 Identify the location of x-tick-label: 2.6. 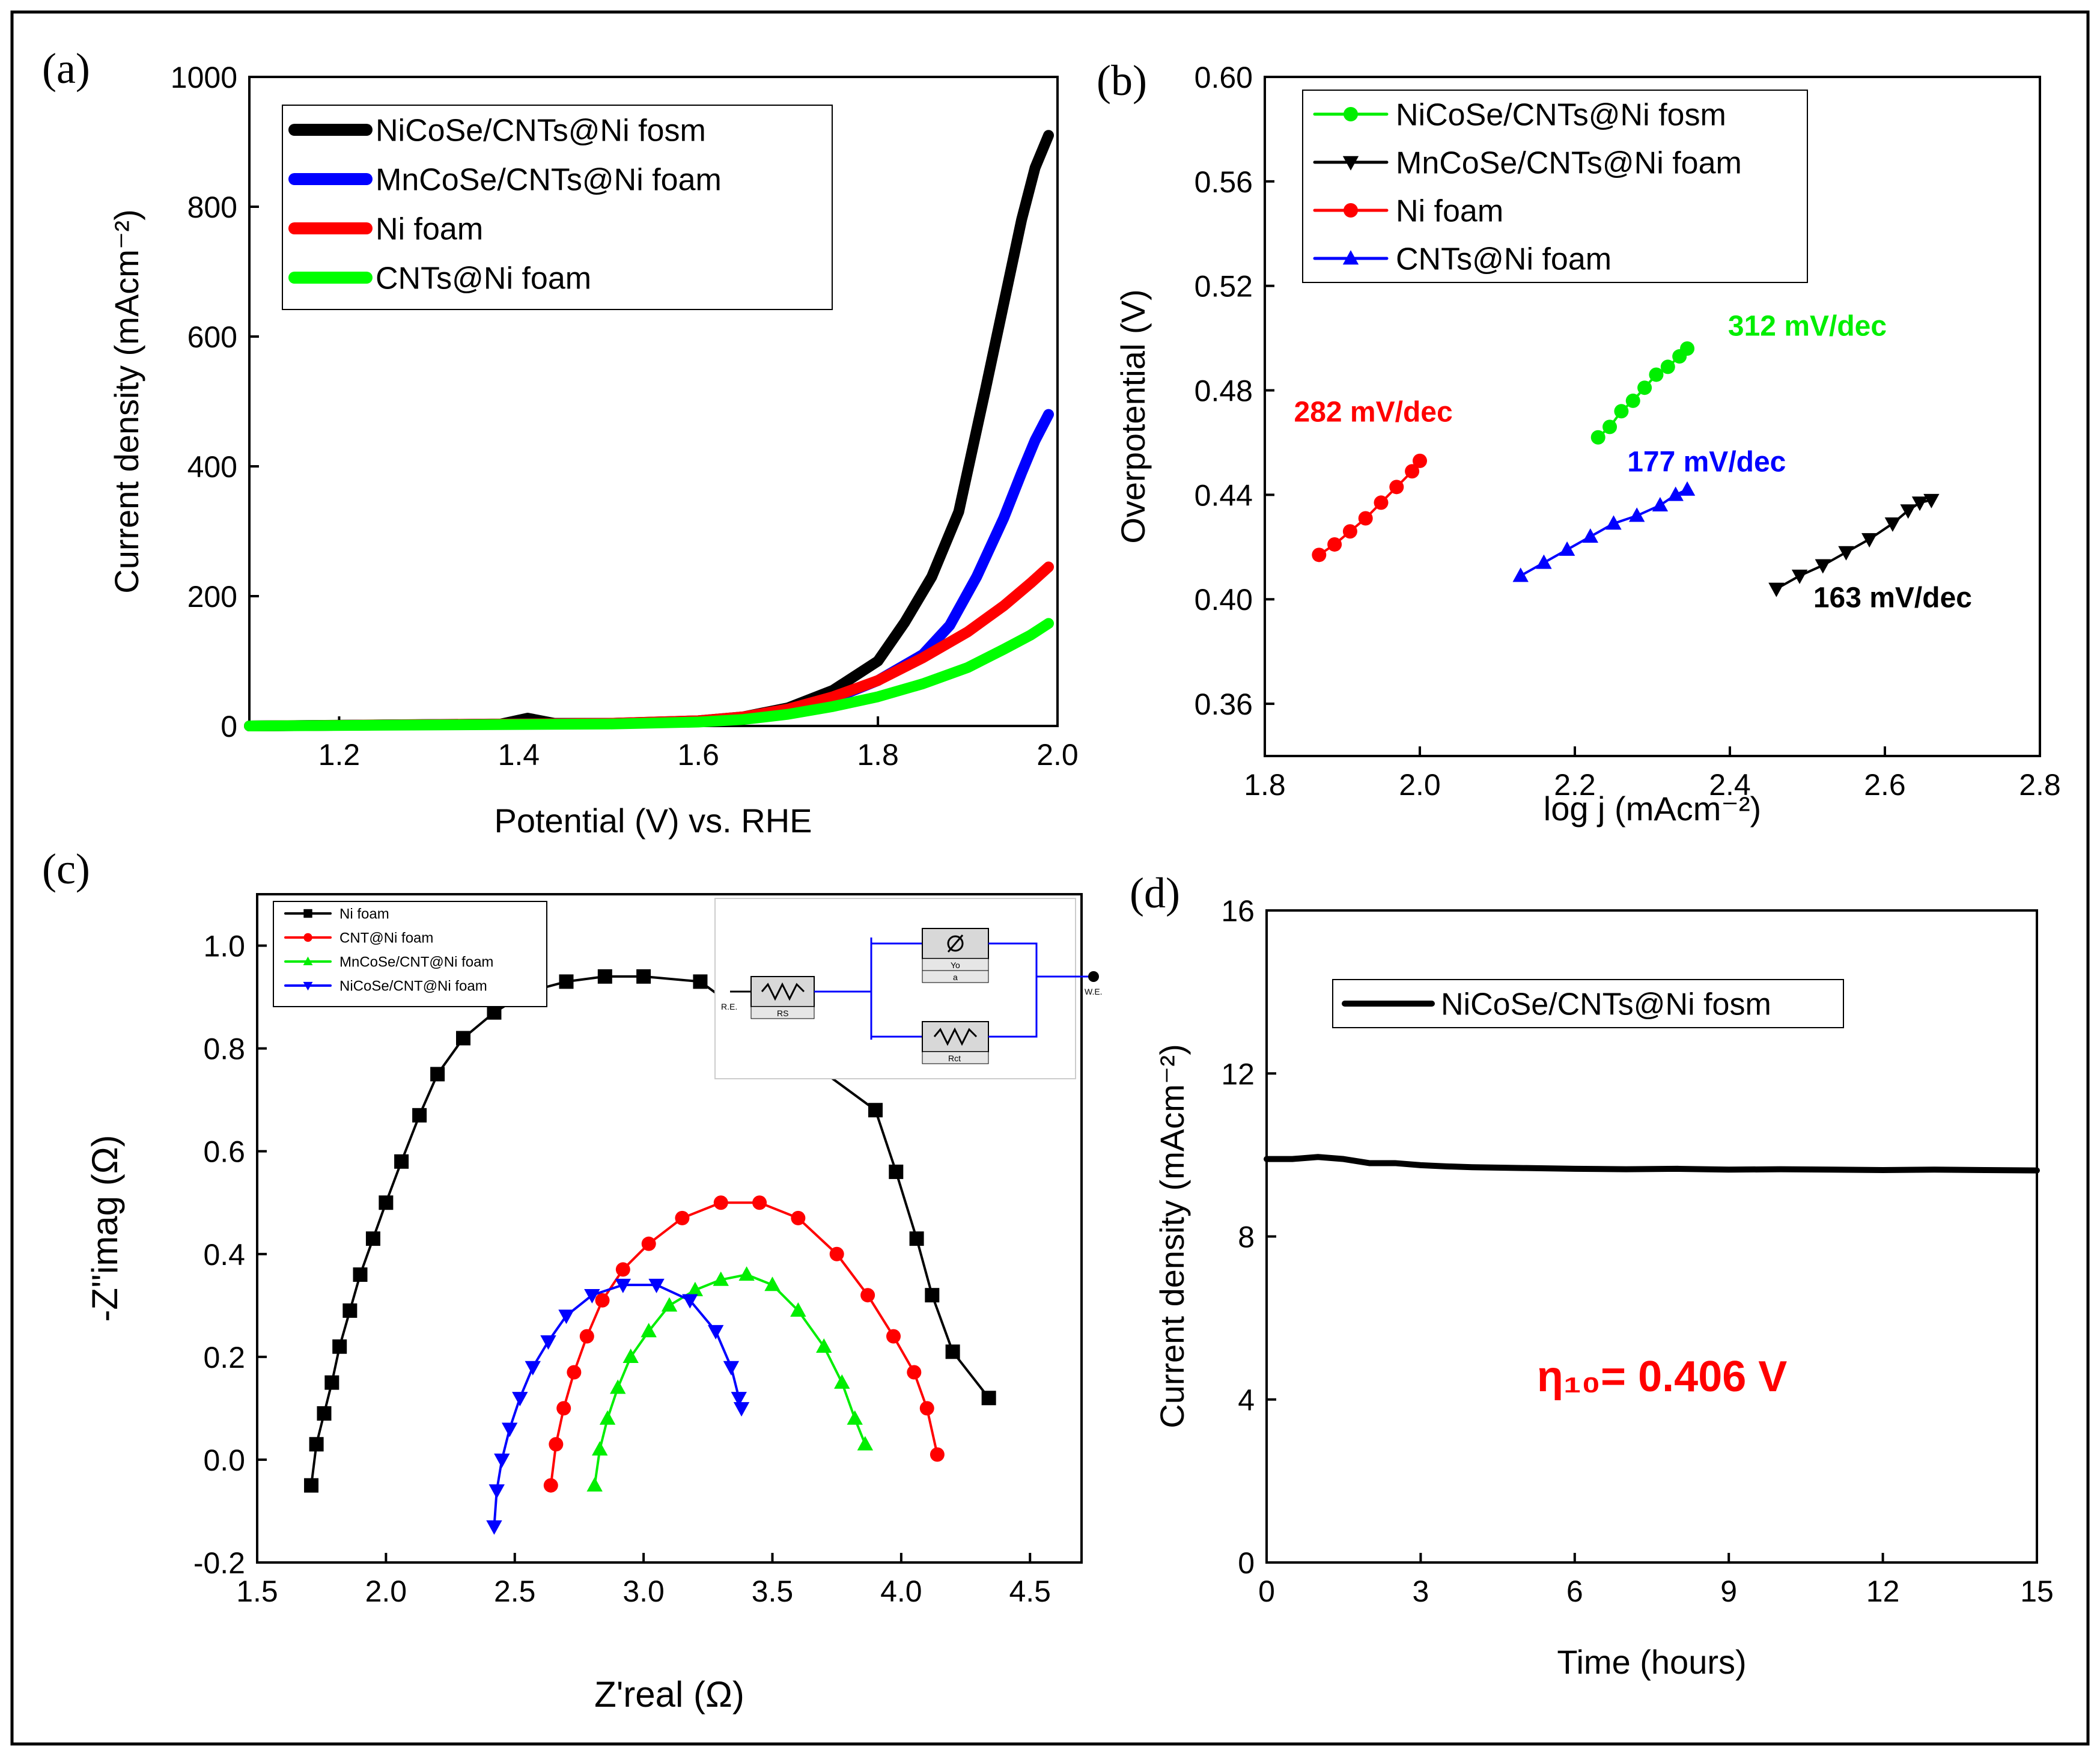
(1885, 785).